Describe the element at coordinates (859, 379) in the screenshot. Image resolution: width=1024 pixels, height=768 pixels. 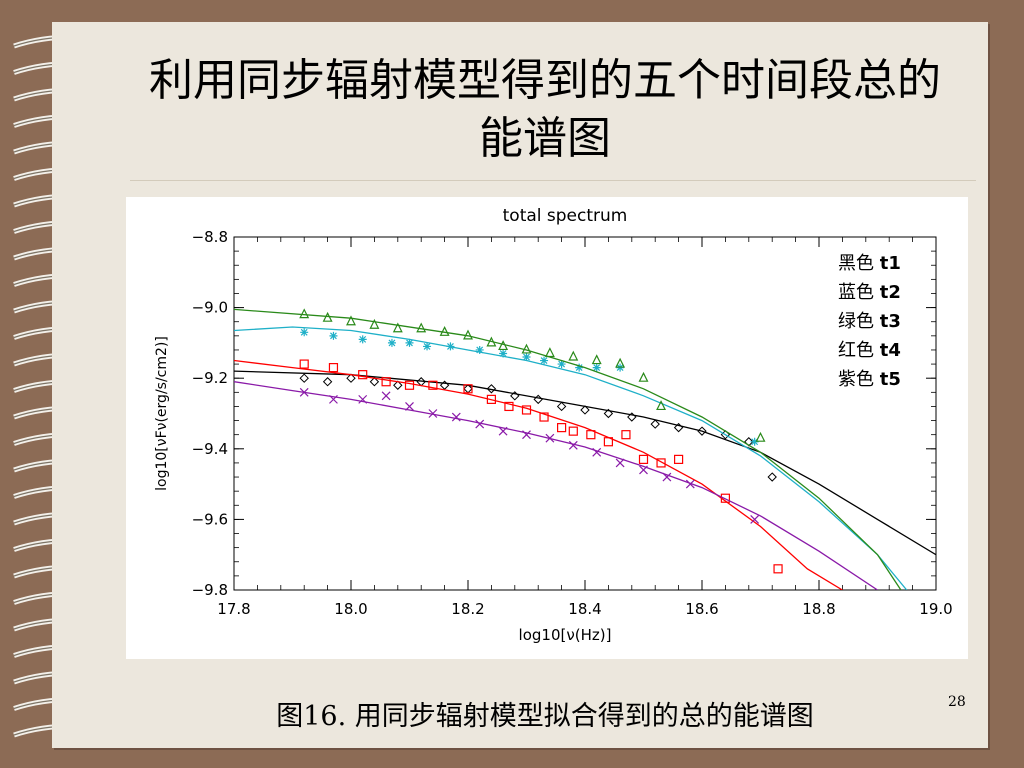
I see `legend-color-name: 紫色` at that location.